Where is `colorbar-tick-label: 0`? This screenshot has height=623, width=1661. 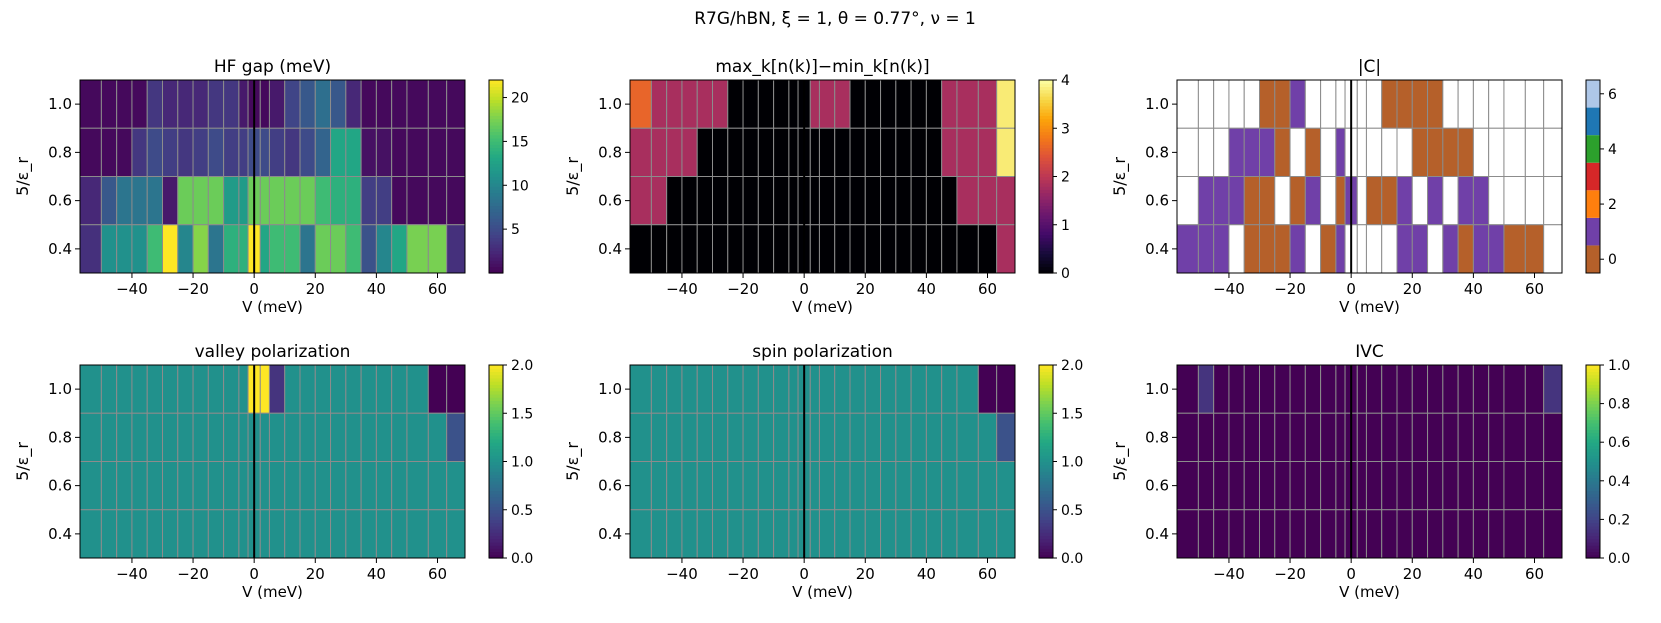 colorbar-tick-label: 0 is located at coordinates (1065, 274).